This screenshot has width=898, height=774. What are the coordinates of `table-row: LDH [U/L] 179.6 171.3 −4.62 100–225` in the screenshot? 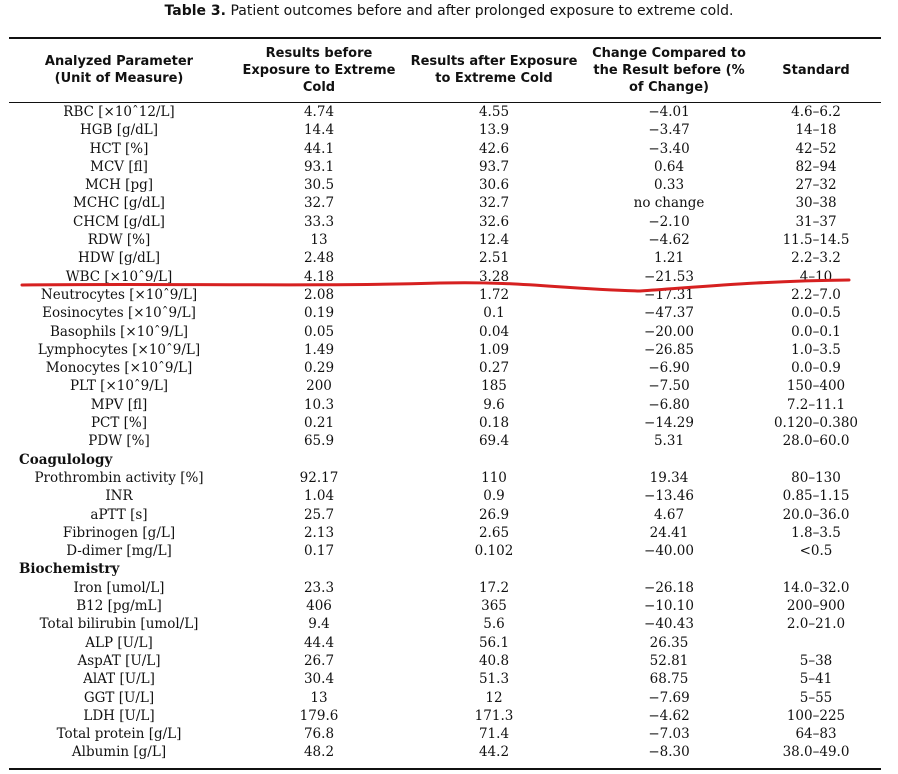 It's located at (445, 716).